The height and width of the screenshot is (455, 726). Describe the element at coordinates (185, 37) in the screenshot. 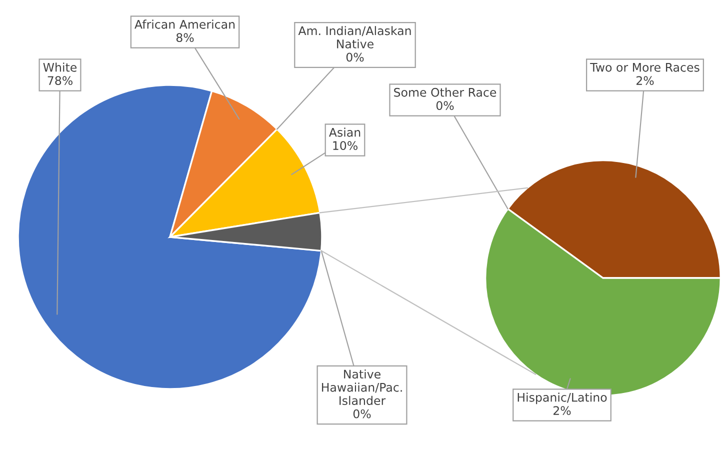

I see `data-label: 8%` at that location.